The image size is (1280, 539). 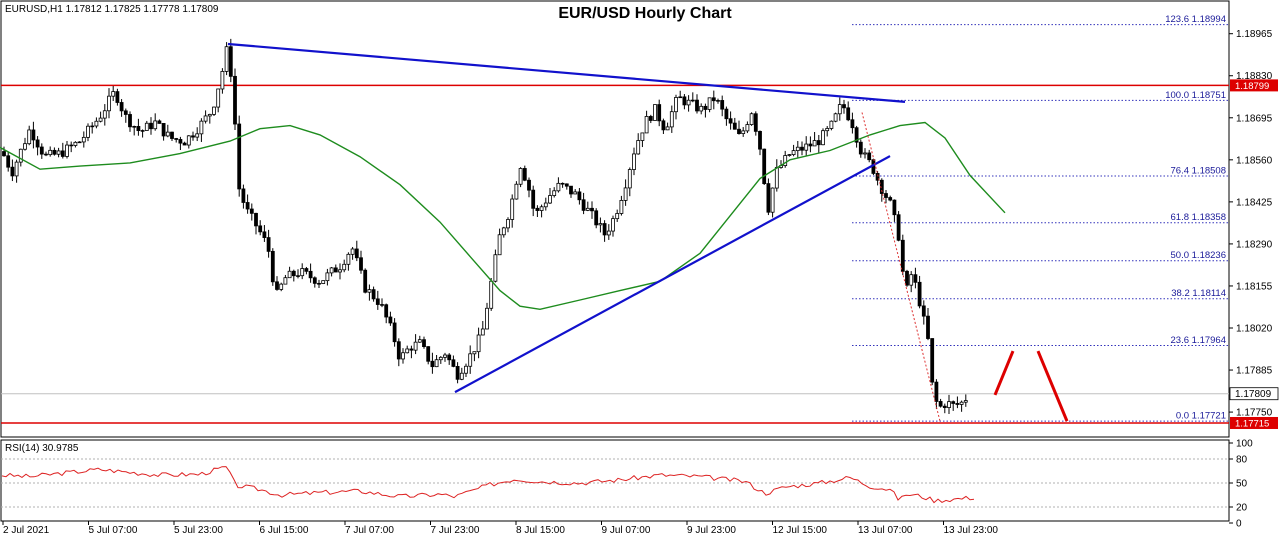 I want to click on rsi-tick-label: 80, so click(x=1242, y=460).